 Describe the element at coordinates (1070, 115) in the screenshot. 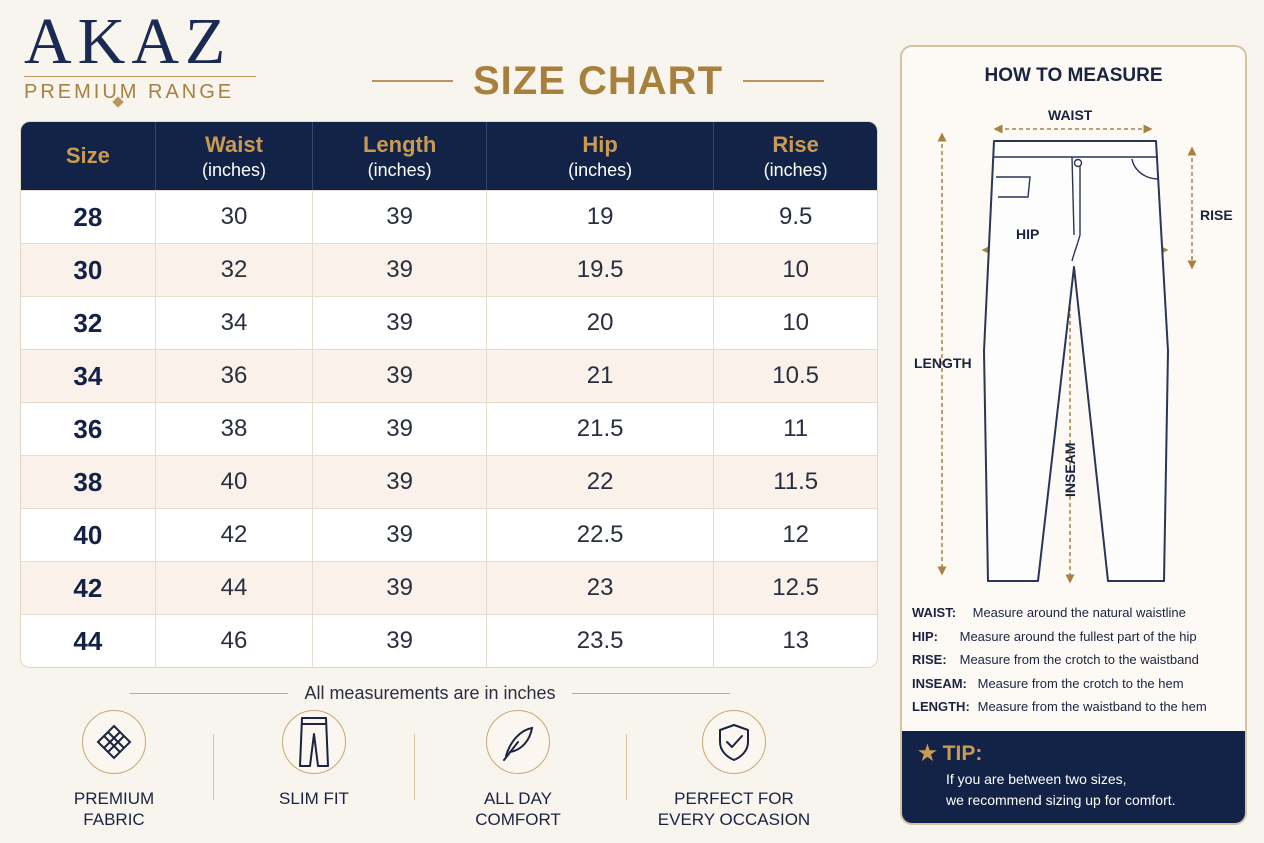

I see `label-waist: WAIST` at that location.